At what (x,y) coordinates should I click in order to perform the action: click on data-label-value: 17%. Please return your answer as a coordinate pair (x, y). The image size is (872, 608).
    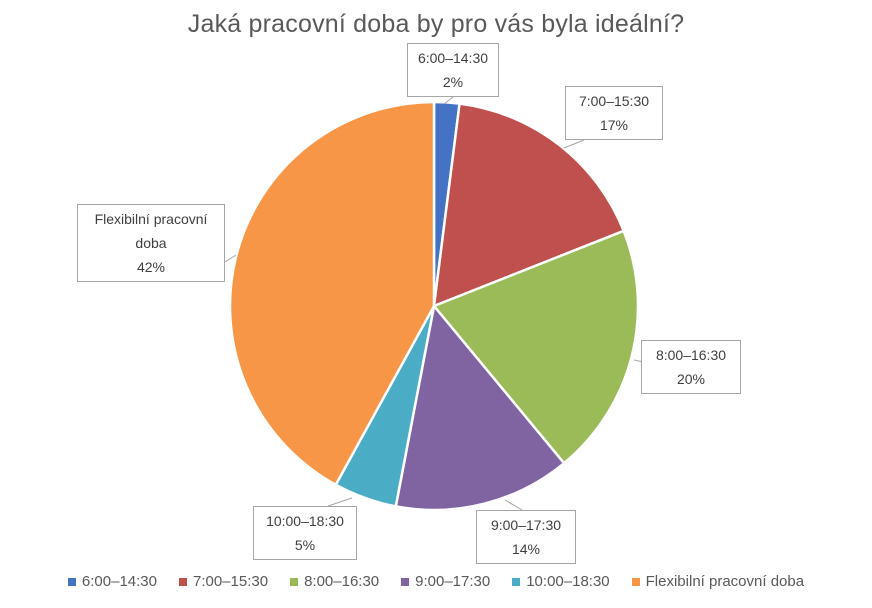
    Looking at the image, I should click on (614, 125).